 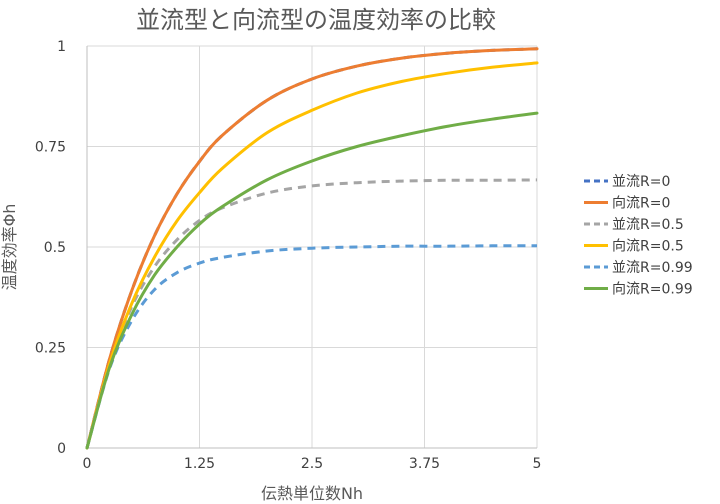 I want to click on legend-label: 向流R=0, so click(x=641, y=204).